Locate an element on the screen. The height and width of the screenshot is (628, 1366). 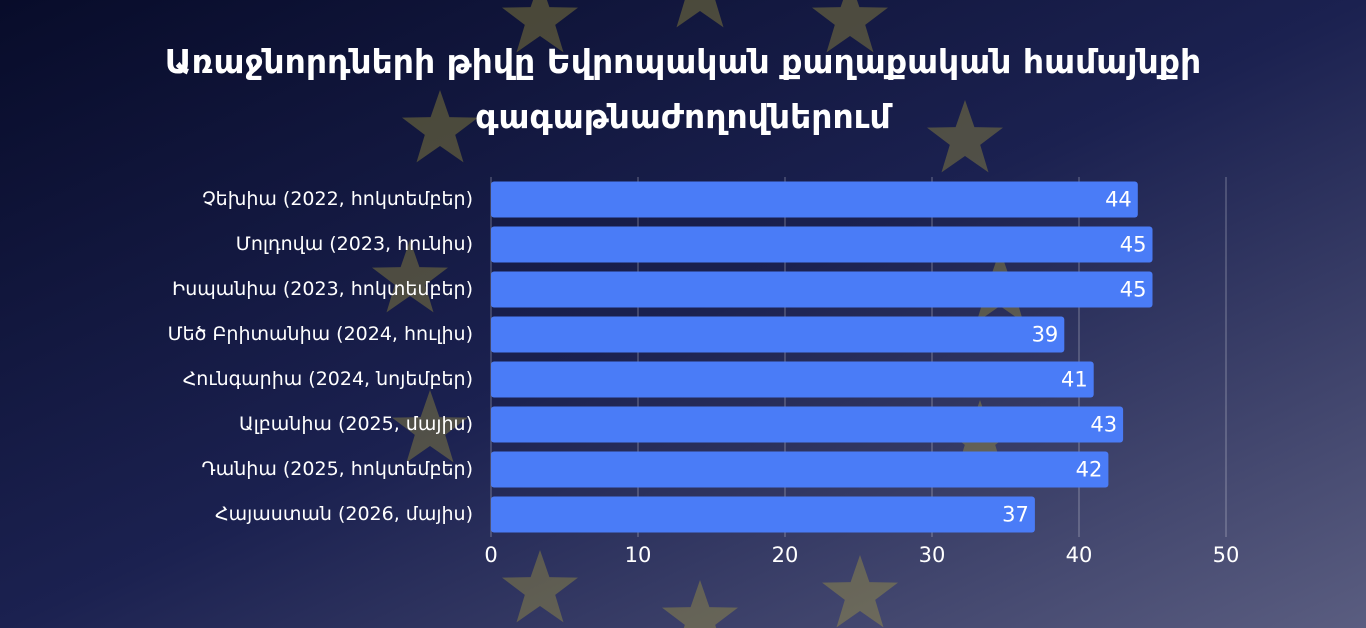
y-tick-label: Հունգարիա (2024, նոյեմբեր) is located at coordinates (328, 379).